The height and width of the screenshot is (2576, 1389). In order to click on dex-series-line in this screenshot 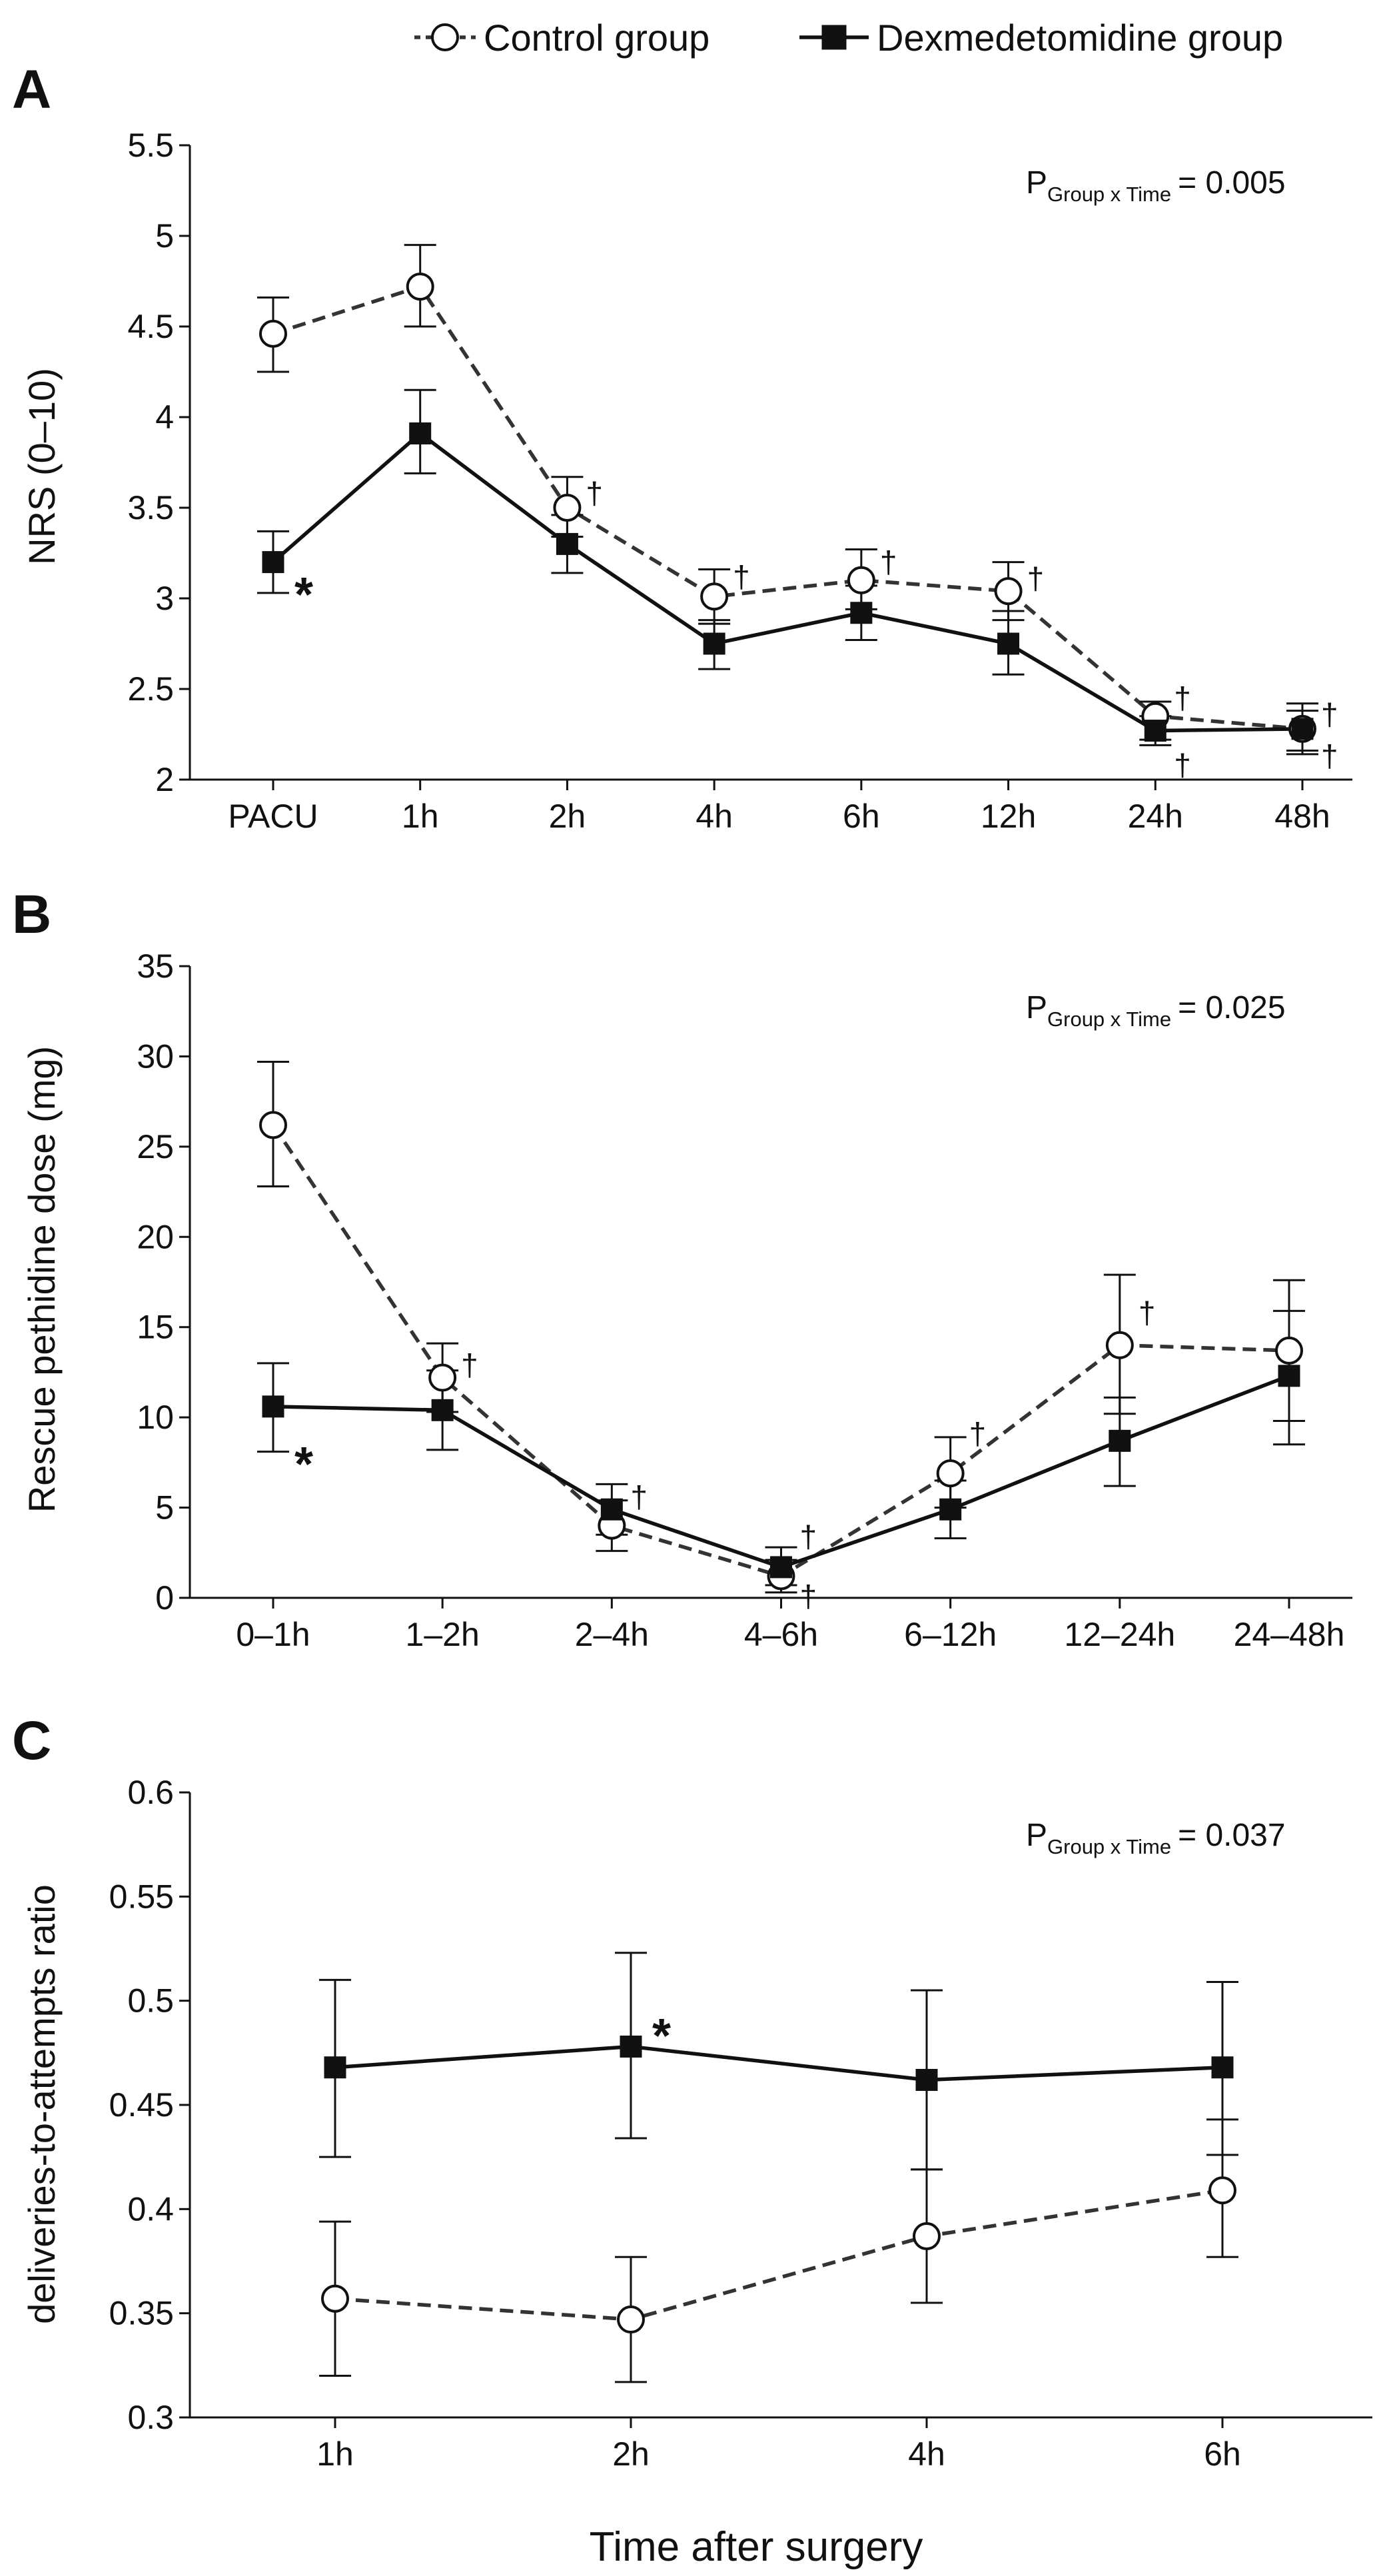, I will do `click(781, 1471)`.